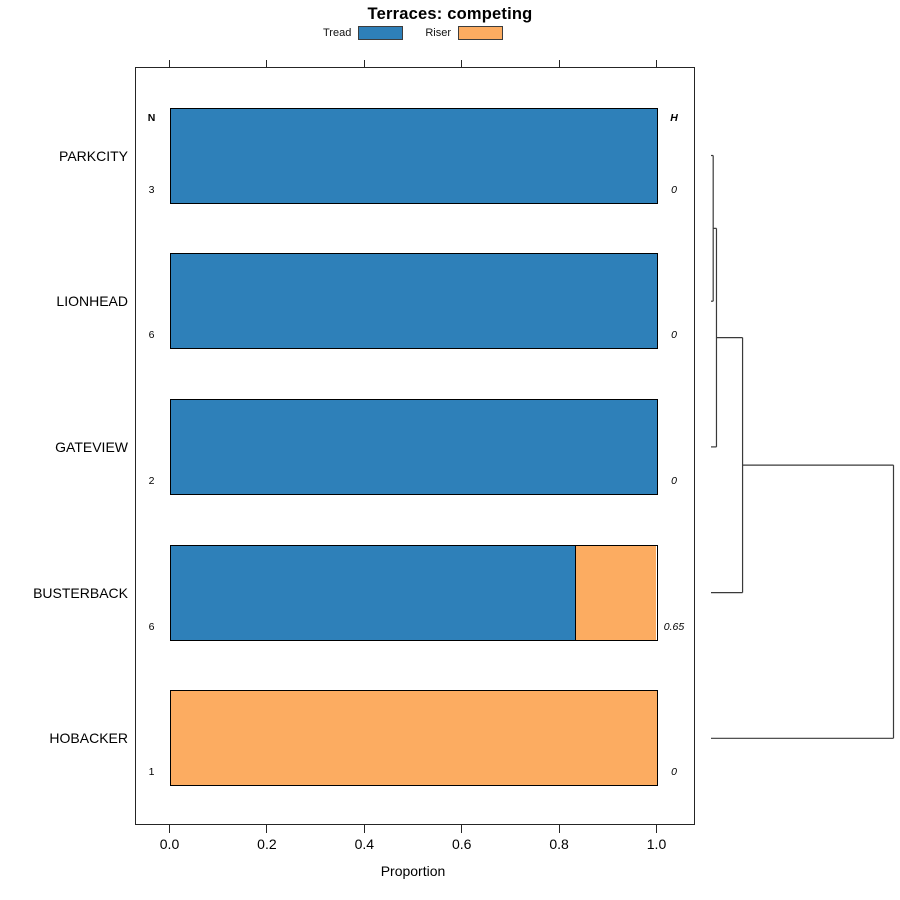 The height and width of the screenshot is (900, 900). I want to click on h-value: 0.65, so click(674, 626).